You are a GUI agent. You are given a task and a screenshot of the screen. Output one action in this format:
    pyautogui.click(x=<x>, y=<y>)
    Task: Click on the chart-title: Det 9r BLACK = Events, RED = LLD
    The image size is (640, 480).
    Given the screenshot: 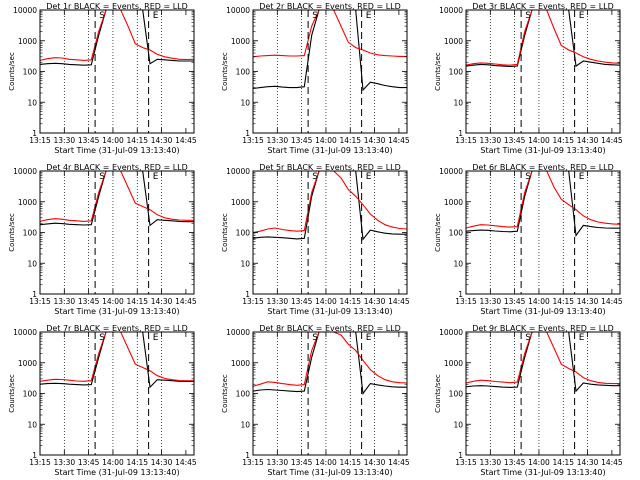 What is the action you would take?
    pyautogui.click(x=543, y=328)
    